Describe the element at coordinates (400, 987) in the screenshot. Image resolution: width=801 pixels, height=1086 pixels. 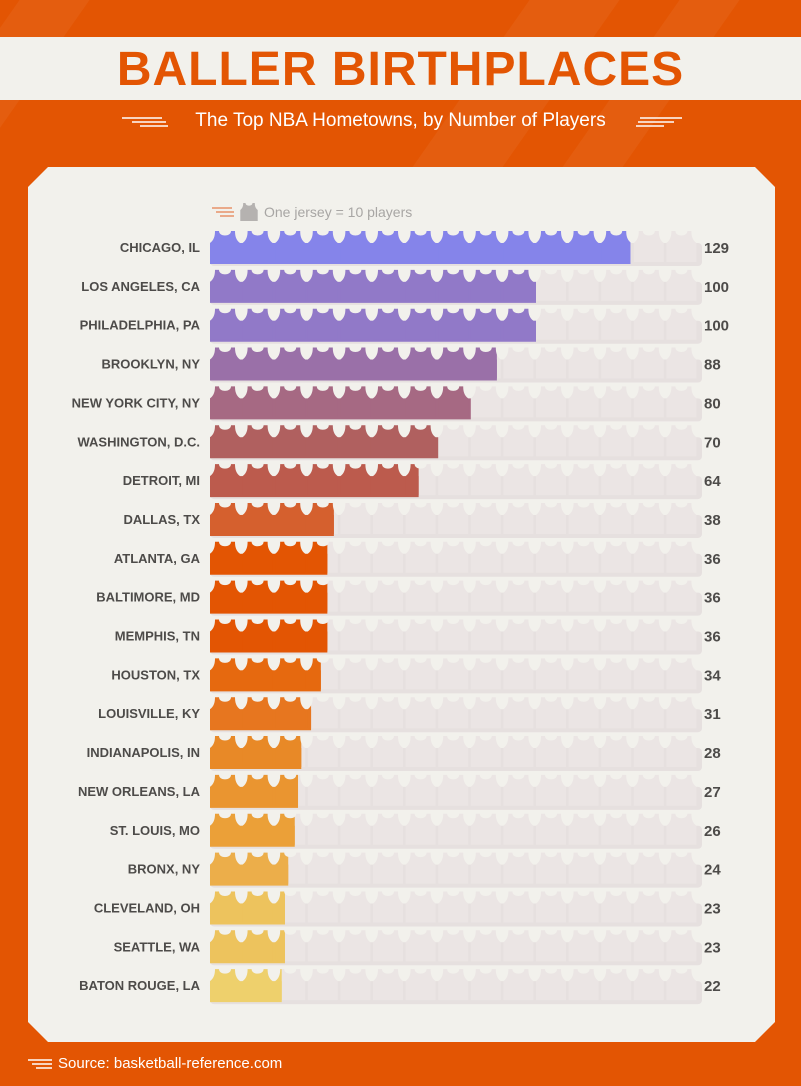
I see `bar-row: BATON ROUGE, LA 22` at that location.